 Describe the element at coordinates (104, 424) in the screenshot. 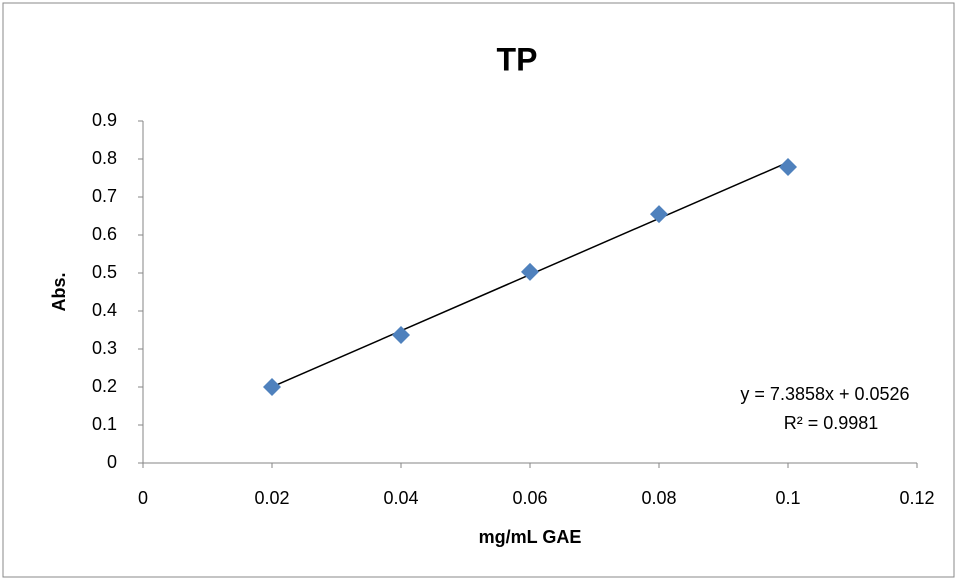

I see `y-tick-label: 0.1` at that location.